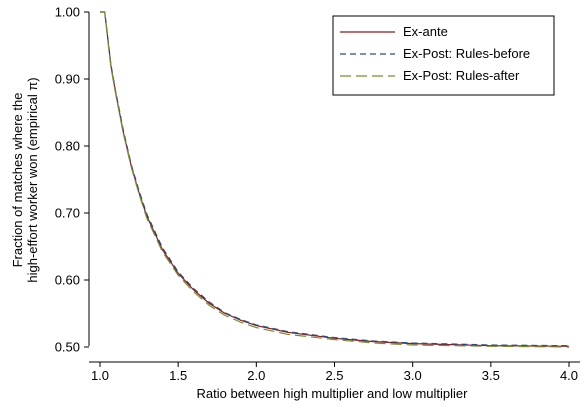 The width and height of the screenshot is (587, 409). What do you see at coordinates (256, 375) in the screenshot?
I see `x-tick-label: 2.0` at bounding box center [256, 375].